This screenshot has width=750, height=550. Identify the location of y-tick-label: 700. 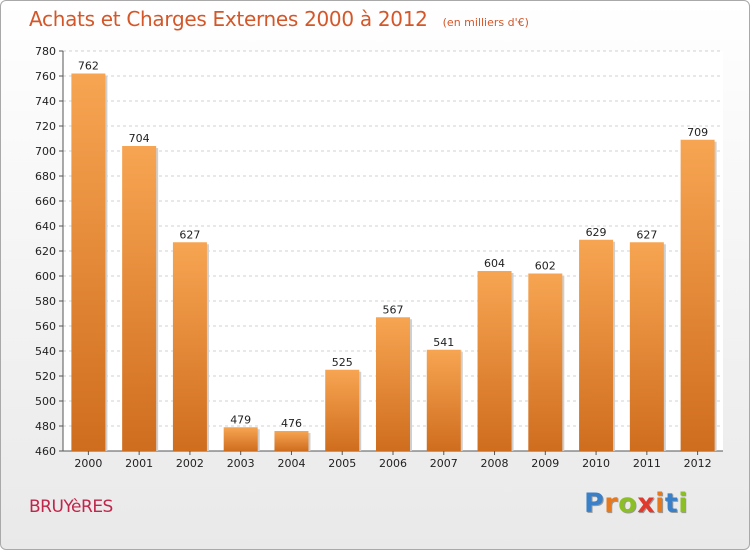
(45, 151).